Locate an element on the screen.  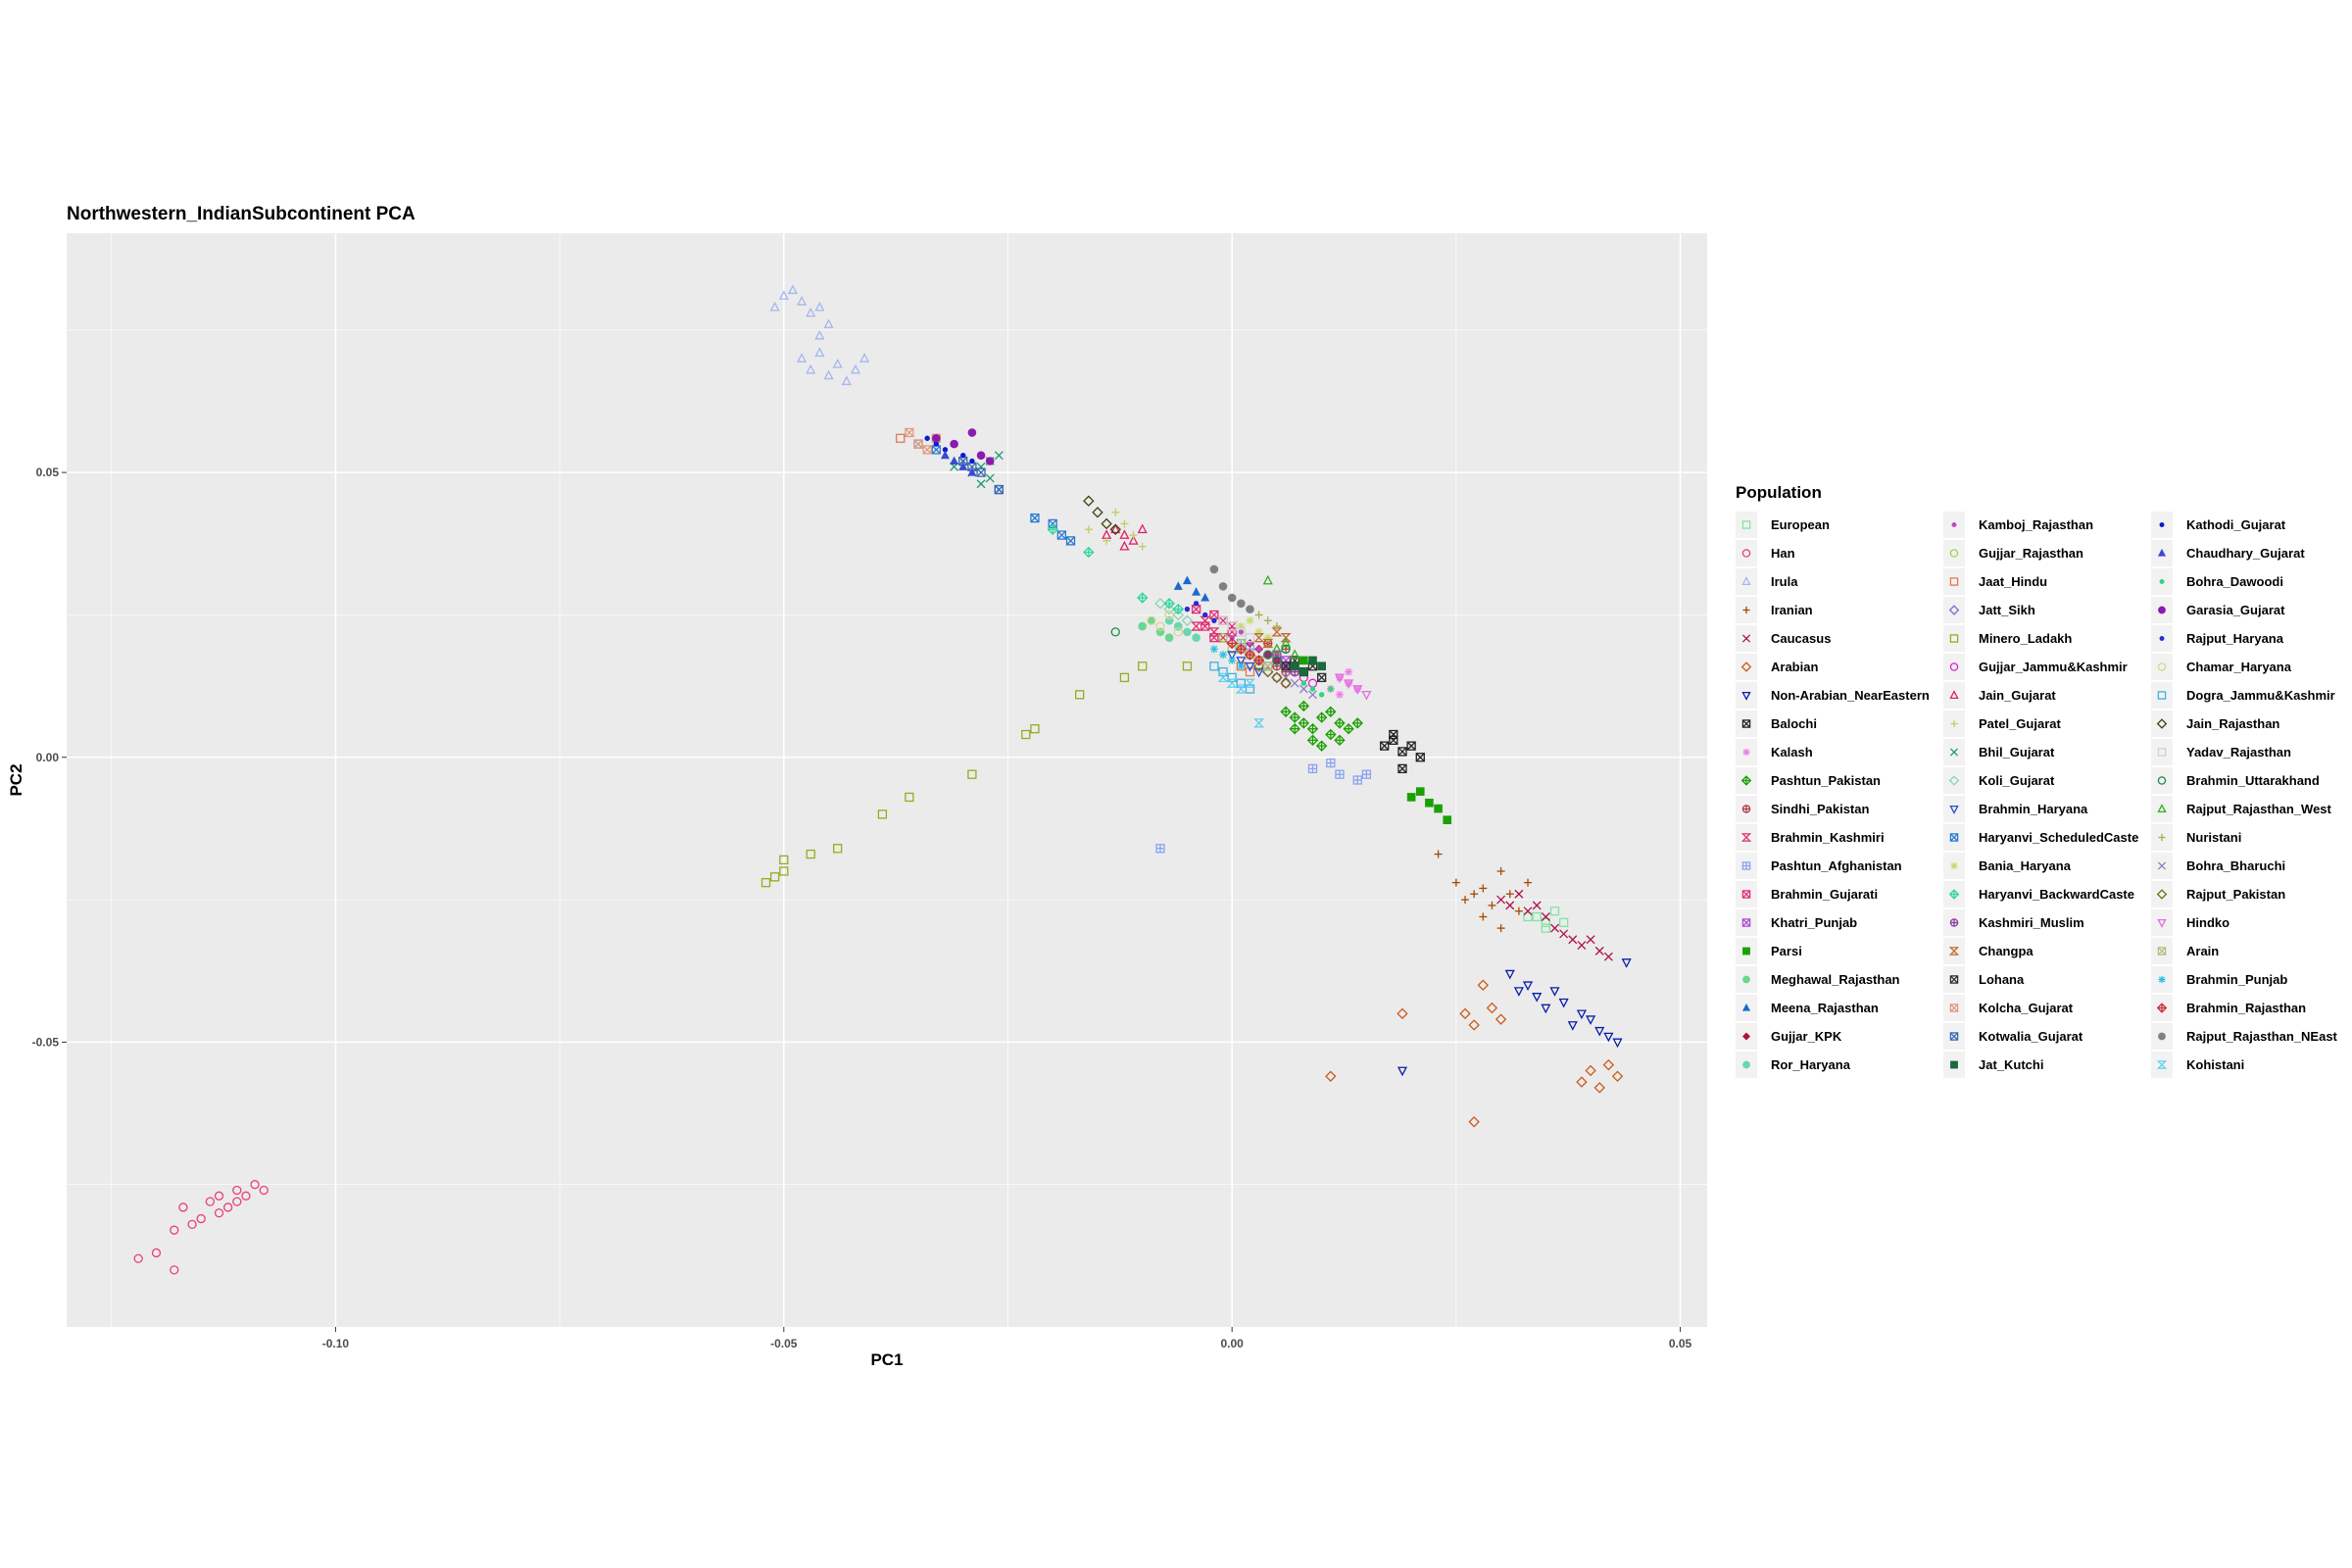
legend-key-gujjar-jammu-kashmir is located at coordinates (1954, 666).